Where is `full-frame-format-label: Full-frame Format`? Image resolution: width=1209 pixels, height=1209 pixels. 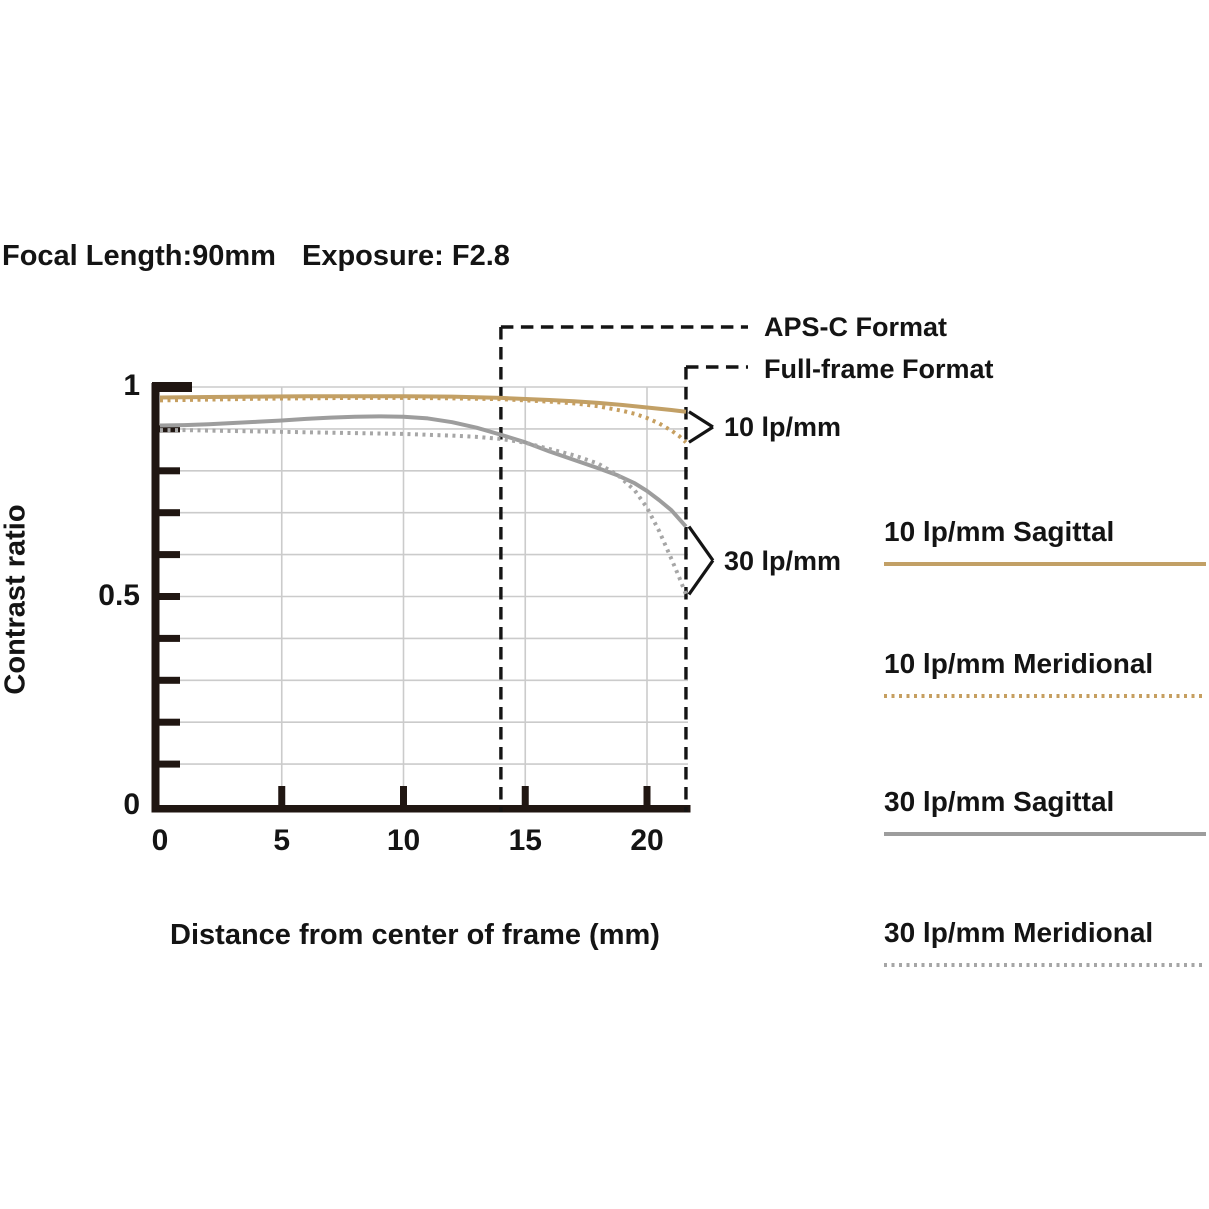 full-frame-format-label: Full-frame Format is located at coordinates (879, 369).